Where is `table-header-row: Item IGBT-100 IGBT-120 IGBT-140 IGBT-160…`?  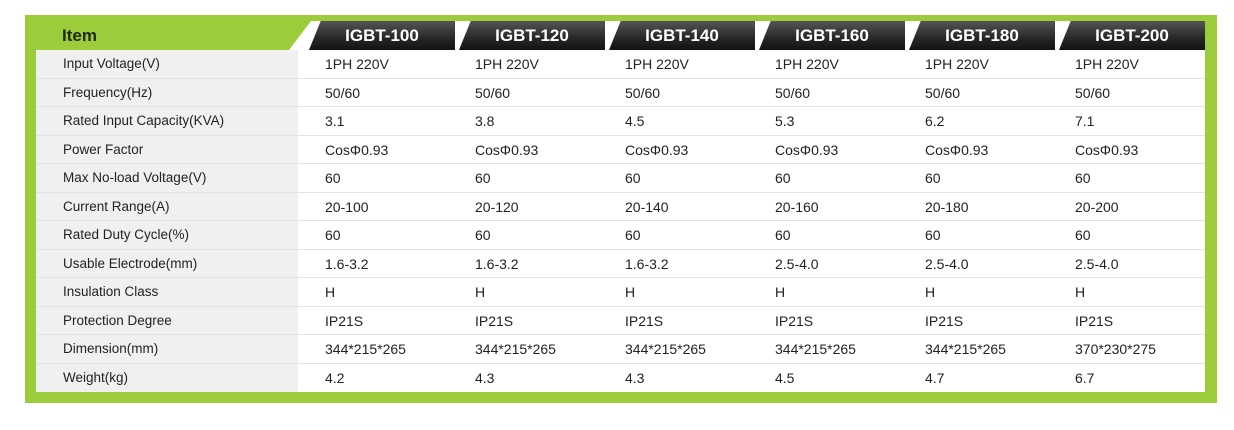 table-header-row: Item IGBT-100 IGBT-120 IGBT-140 IGBT-160… is located at coordinates (620, 35).